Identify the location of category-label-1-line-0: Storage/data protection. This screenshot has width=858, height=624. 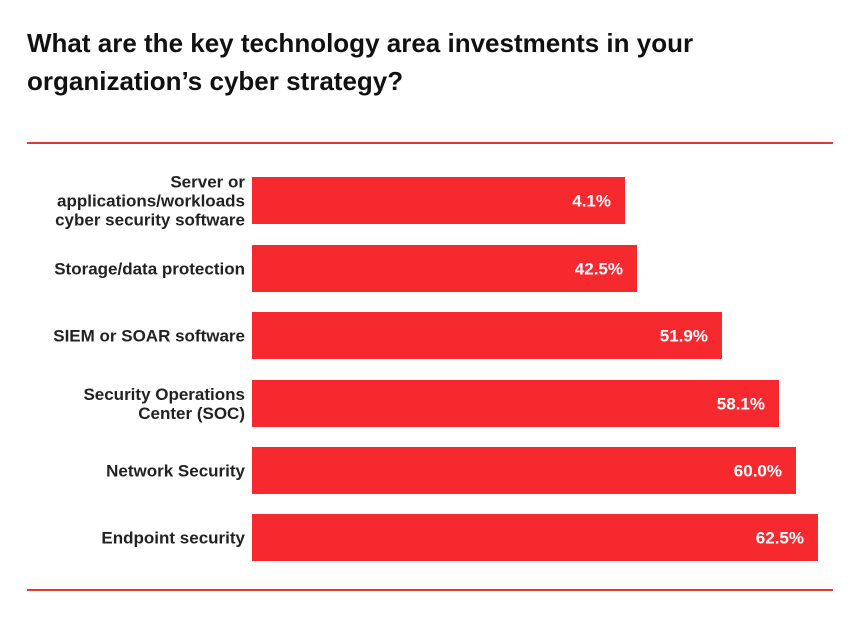
(149, 269).